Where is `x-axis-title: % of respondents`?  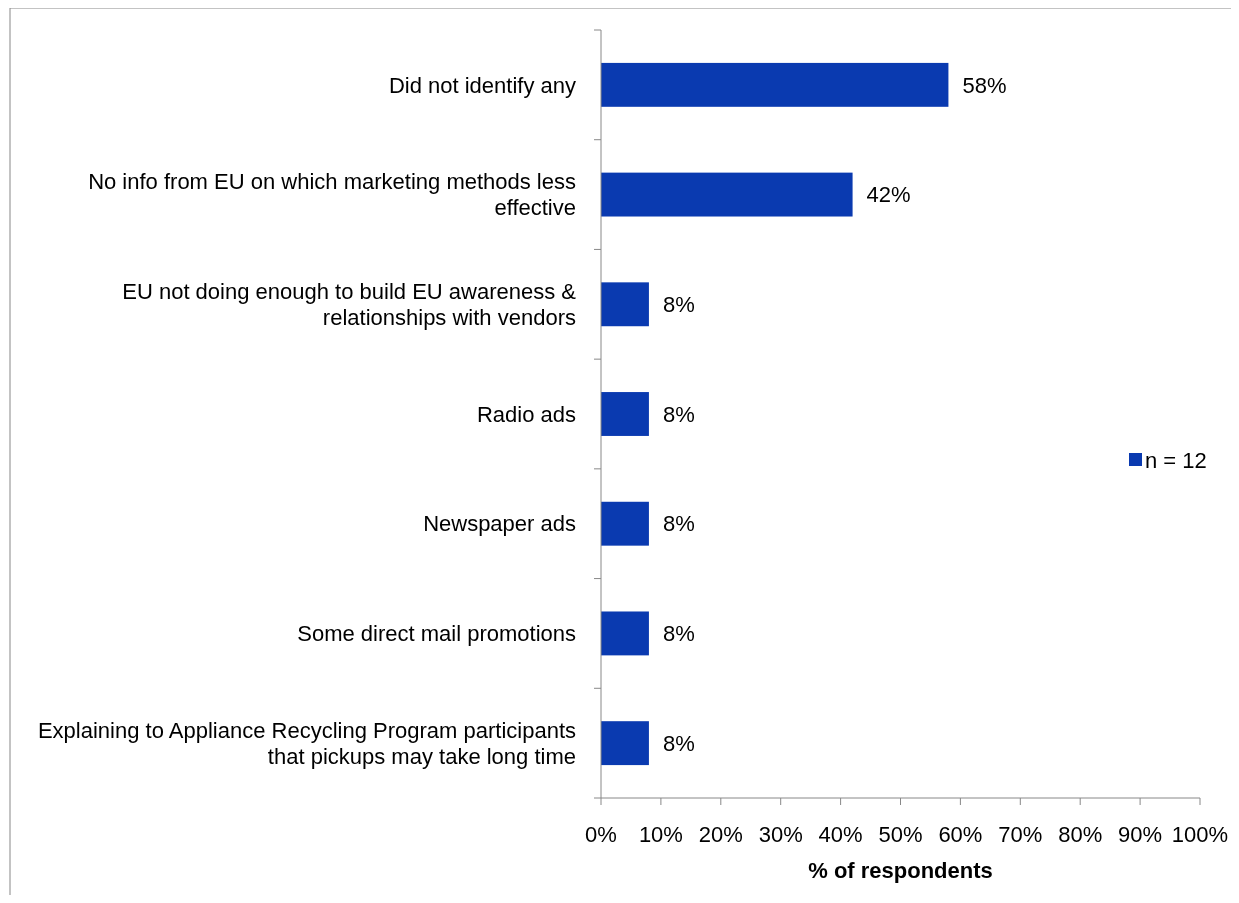 x-axis-title: % of respondents is located at coordinates (900, 870).